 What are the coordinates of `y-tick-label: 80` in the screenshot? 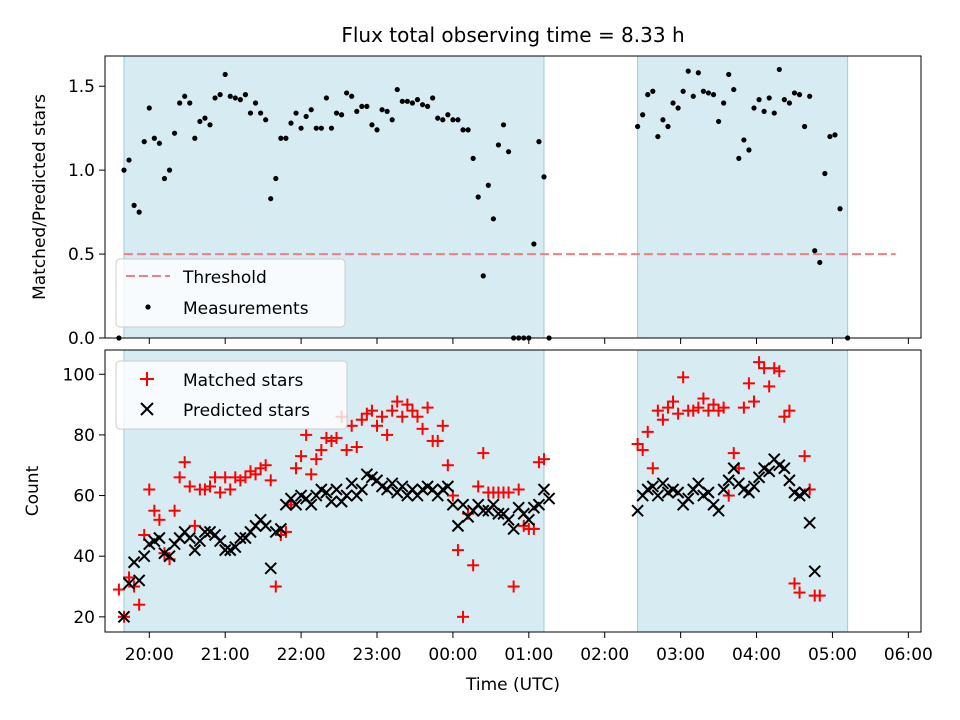 It's located at (84, 436).